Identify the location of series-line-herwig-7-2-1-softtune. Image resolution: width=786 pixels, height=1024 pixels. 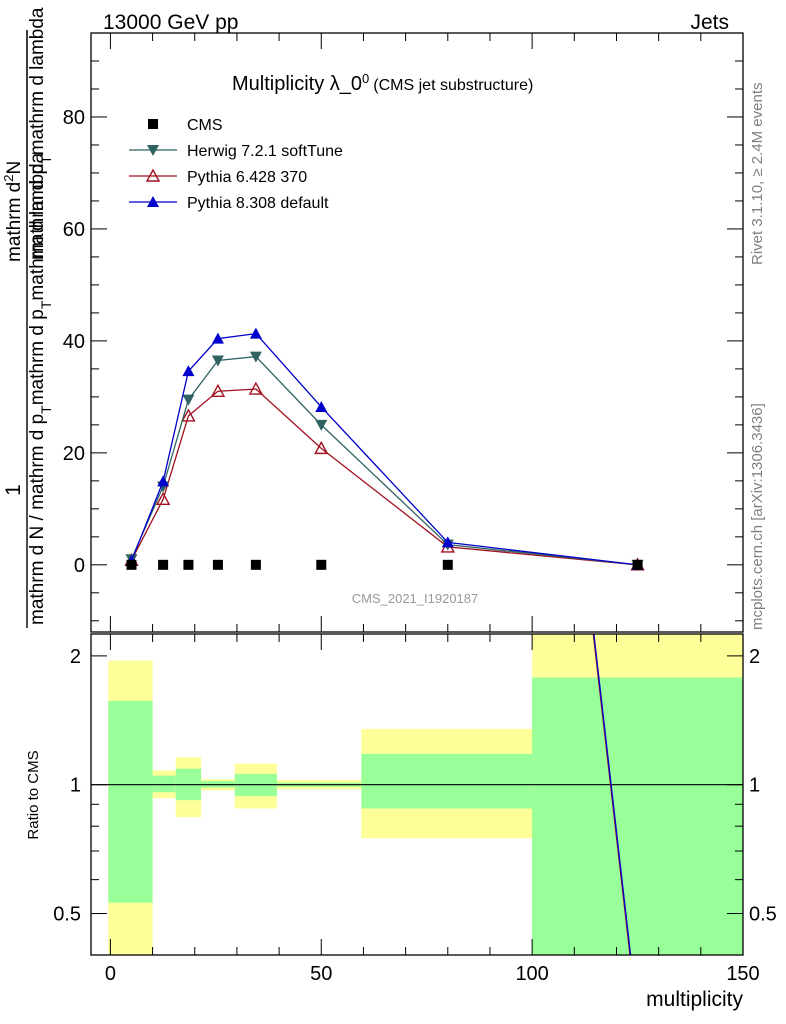
(384, 460).